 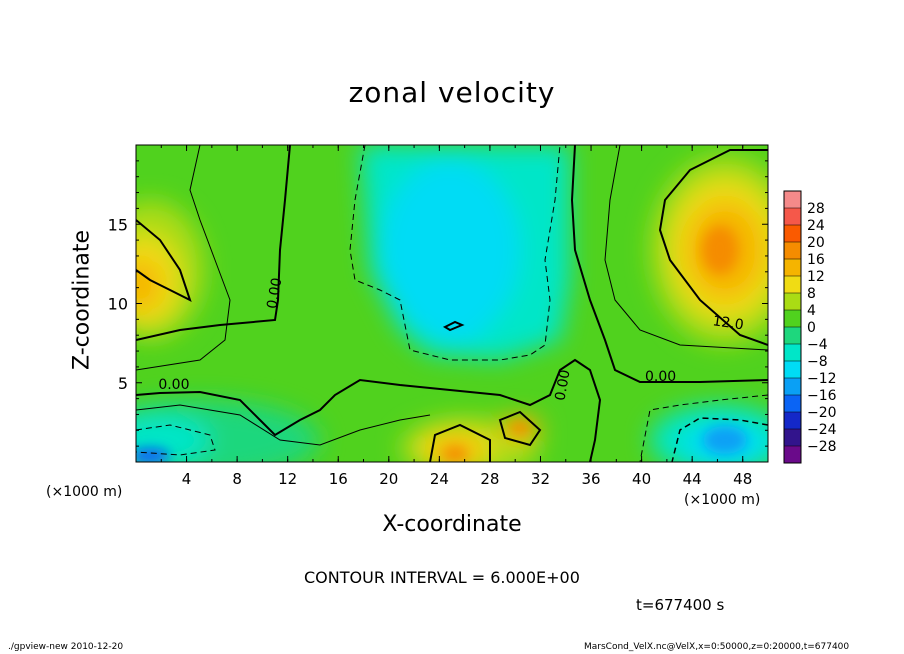 I want to click on x-tick-label: 44, so click(x=692, y=479).